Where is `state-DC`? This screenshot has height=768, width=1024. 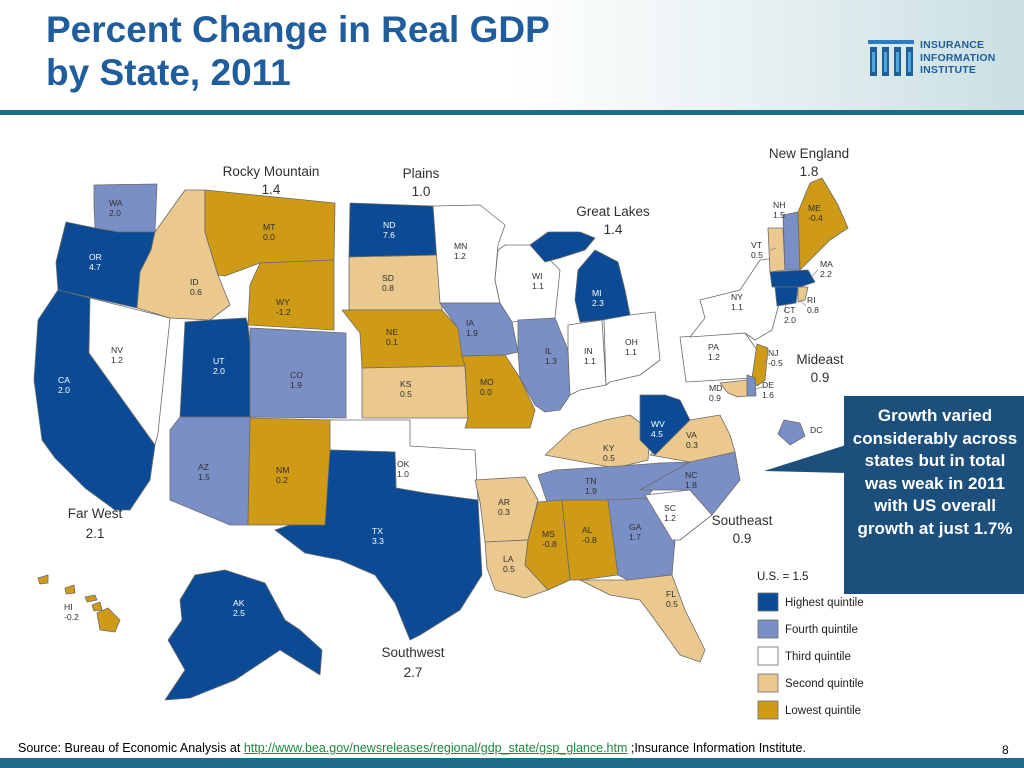 state-DC is located at coordinates (791, 432).